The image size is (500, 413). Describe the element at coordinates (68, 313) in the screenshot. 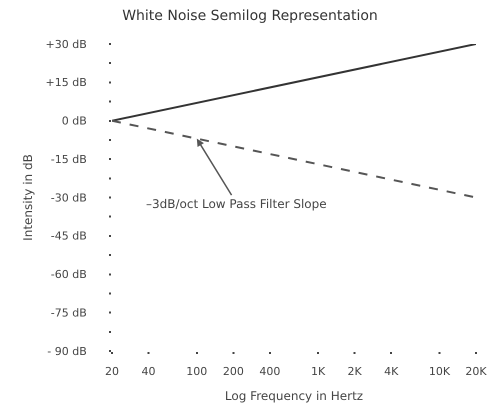

I see `y-tick-label: -75 dB` at that location.